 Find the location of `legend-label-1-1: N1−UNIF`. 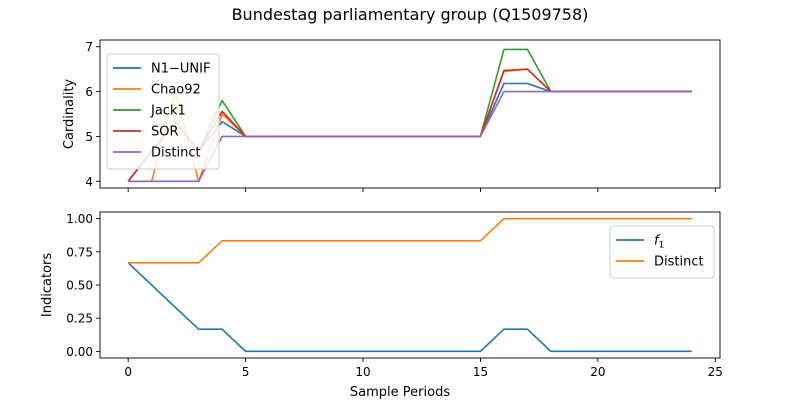

legend-label-1-1: N1−UNIF is located at coordinates (180, 69).